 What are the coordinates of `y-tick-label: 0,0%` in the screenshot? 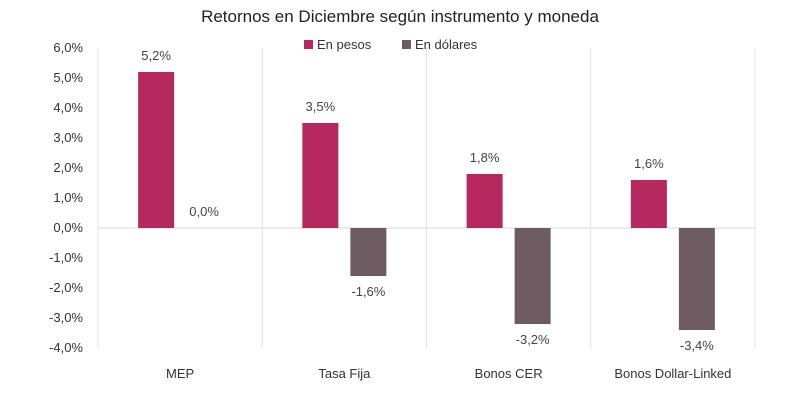 It's located at (68, 227).